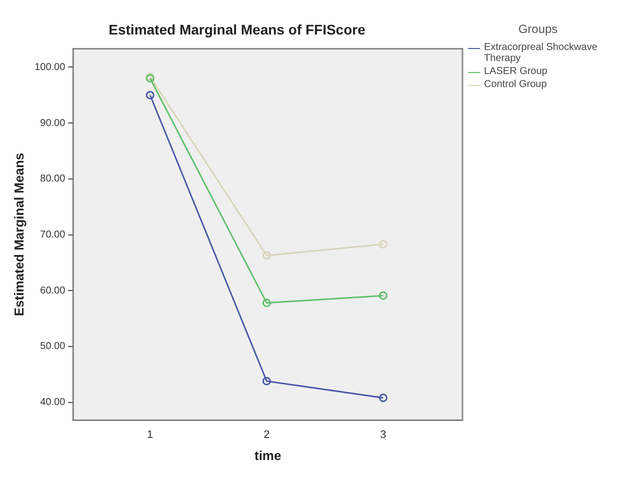  What do you see at coordinates (150, 434) in the screenshot?
I see `x-tick-label: 1` at bounding box center [150, 434].